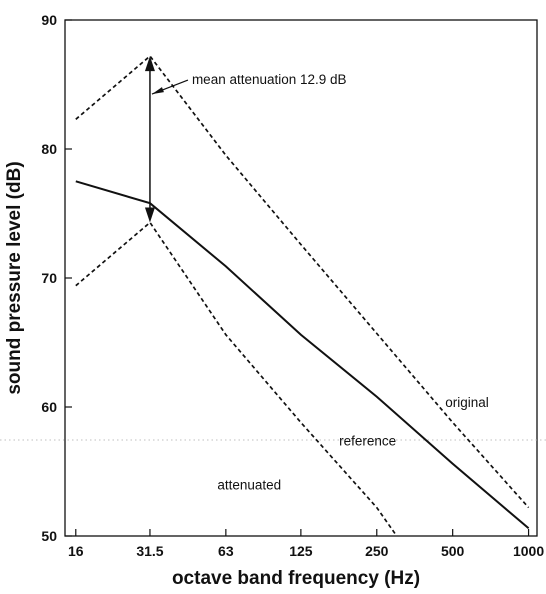 Image resolution: width=546 pixels, height=594 pixels. What do you see at coordinates (296, 578) in the screenshot?
I see `x-axis-title: octave band frequency (Hz)` at bounding box center [296, 578].